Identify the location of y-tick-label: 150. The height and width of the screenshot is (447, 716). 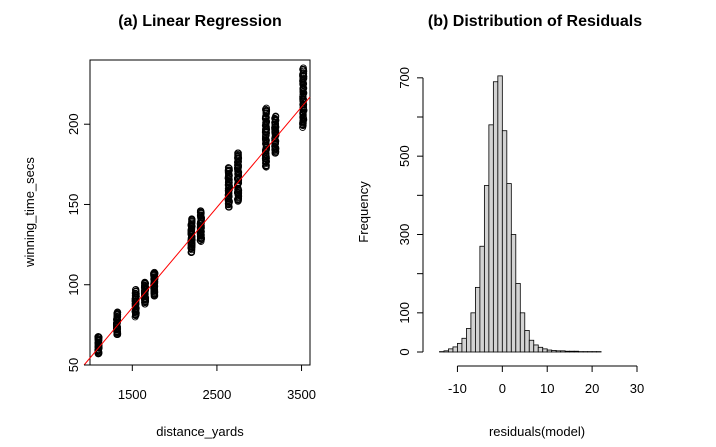
(73, 205).